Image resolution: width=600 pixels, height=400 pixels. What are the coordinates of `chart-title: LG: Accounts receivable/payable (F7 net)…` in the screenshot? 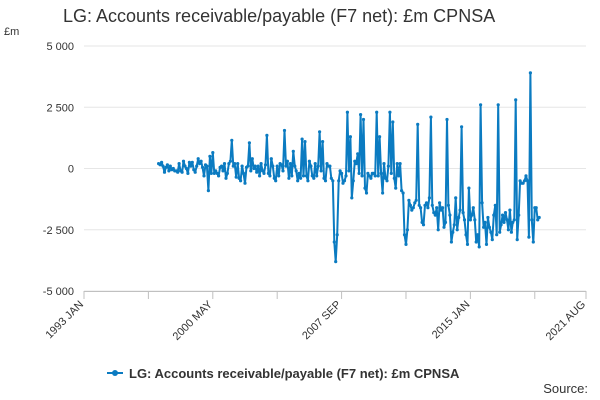 It's located at (279, 16).